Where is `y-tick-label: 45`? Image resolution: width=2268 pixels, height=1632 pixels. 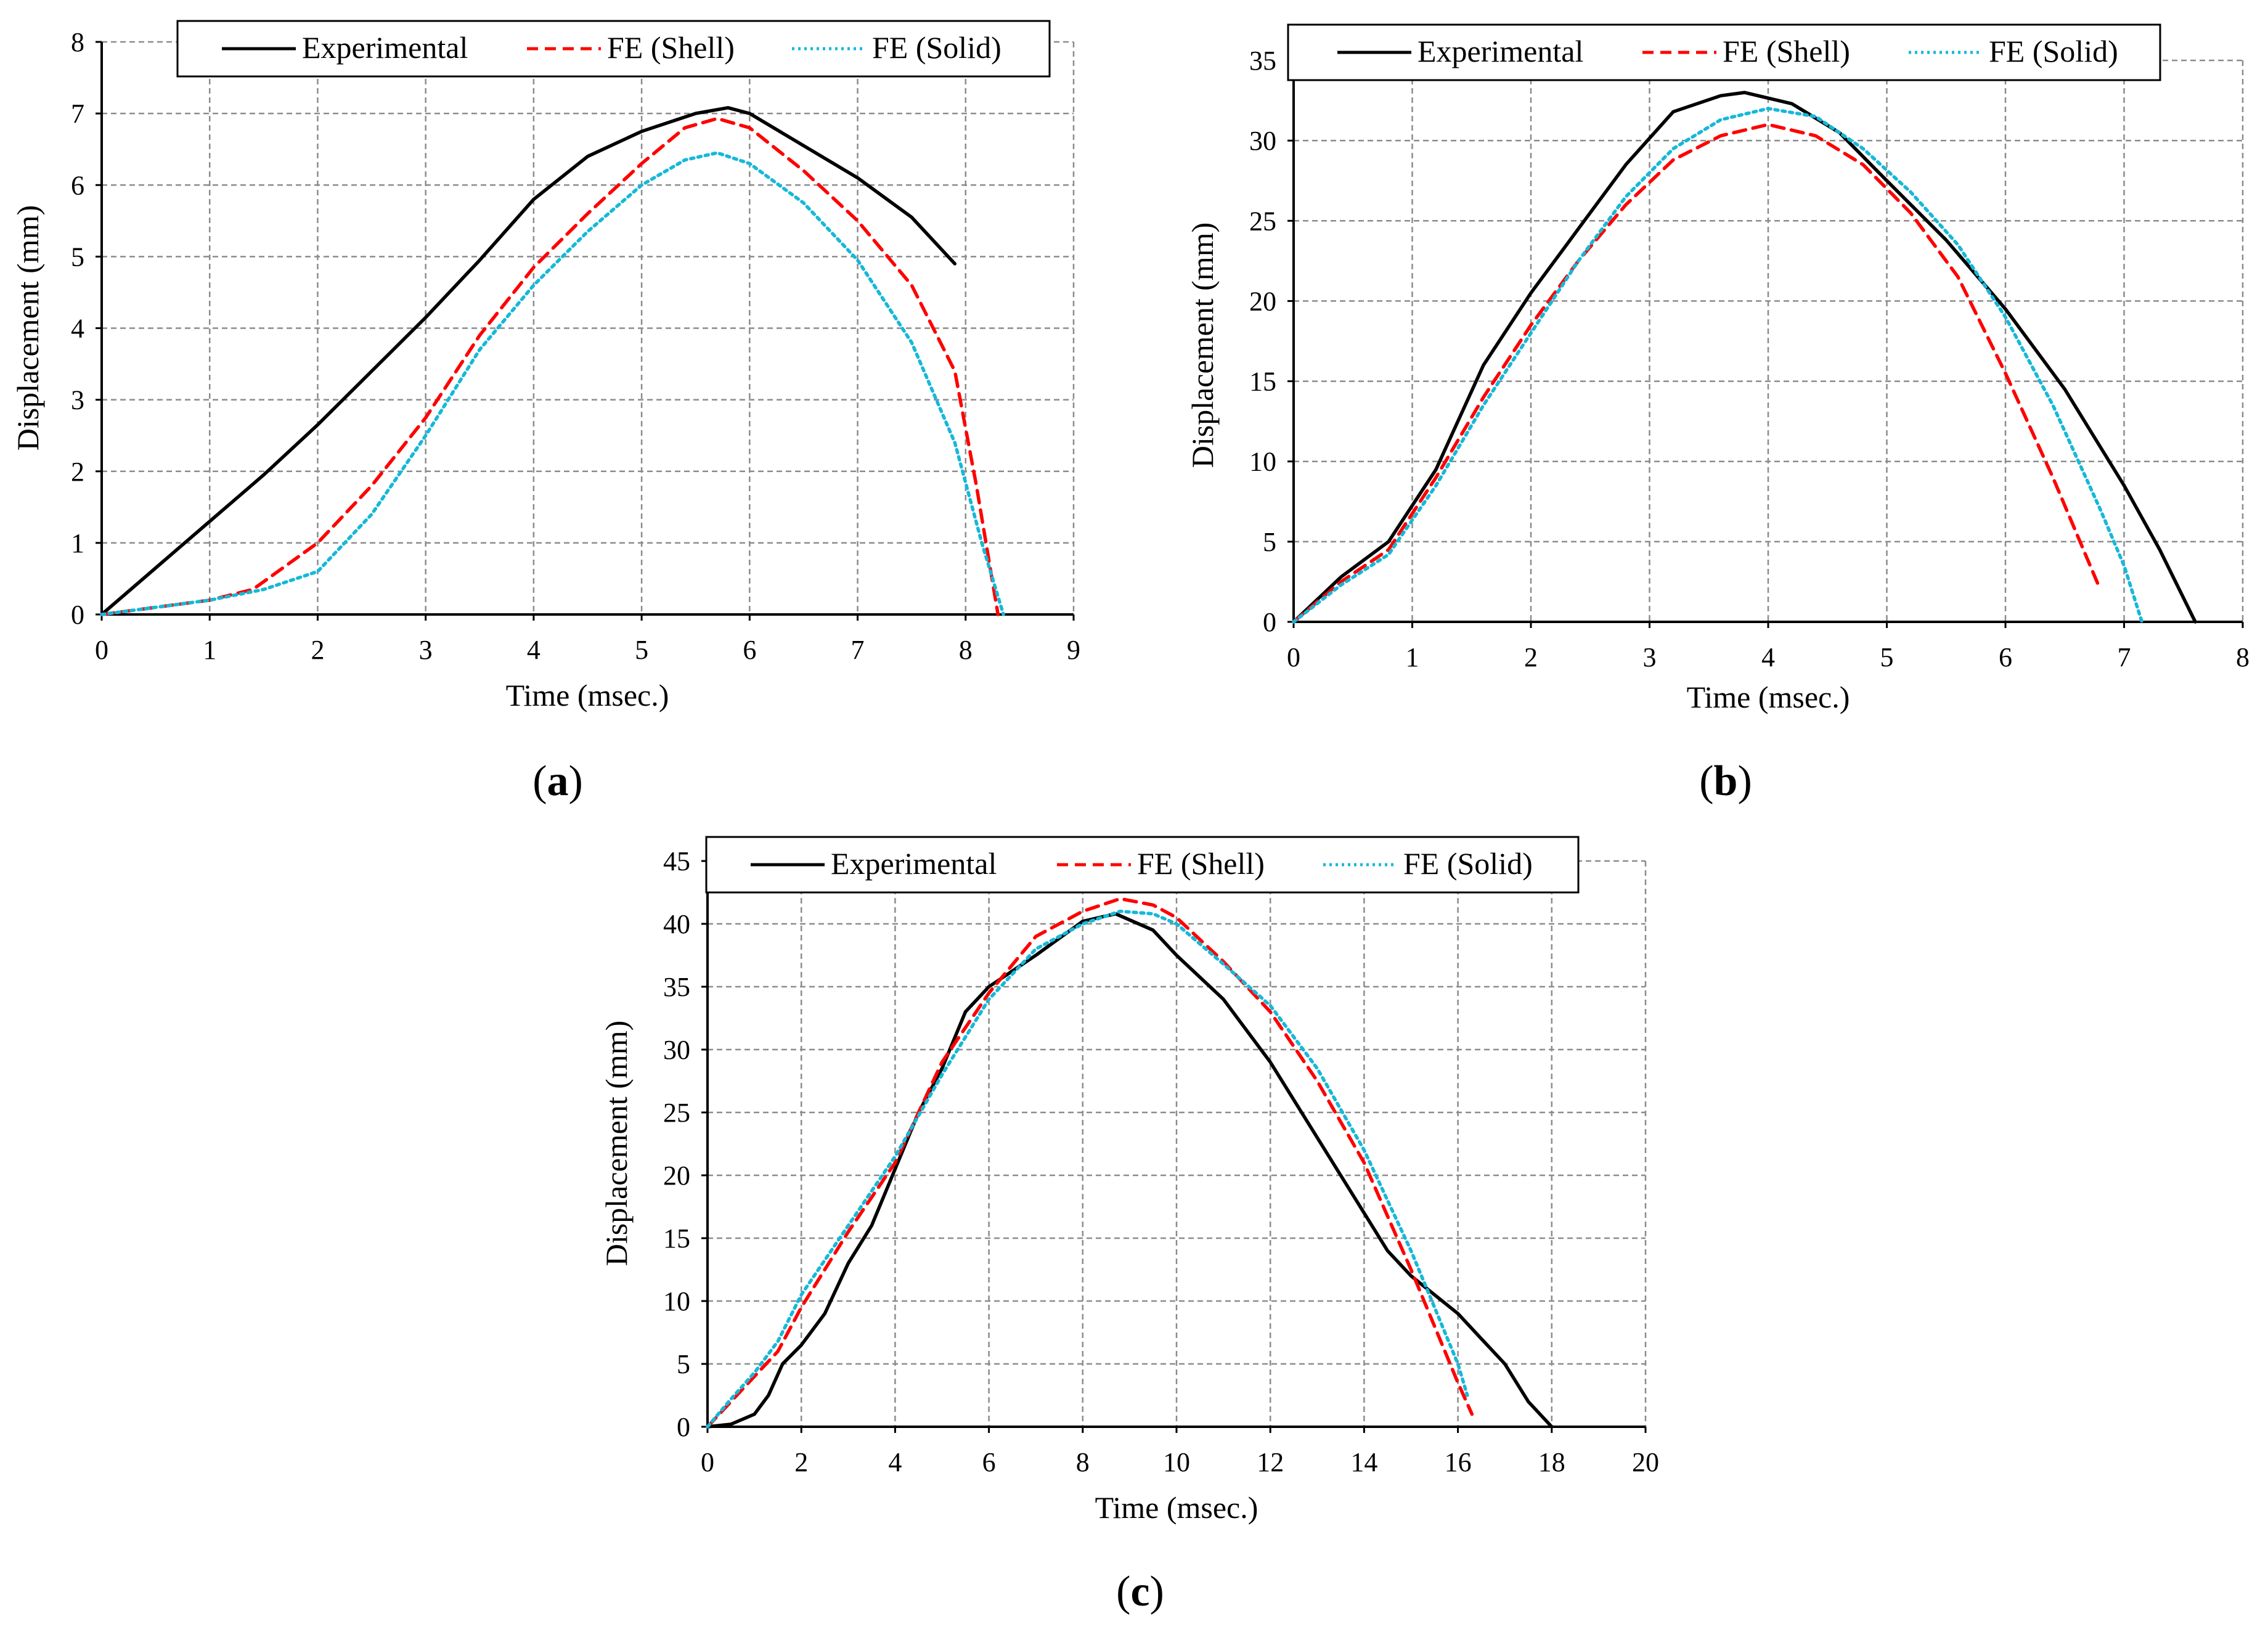
y-tick-label: 45 is located at coordinates (676, 861).